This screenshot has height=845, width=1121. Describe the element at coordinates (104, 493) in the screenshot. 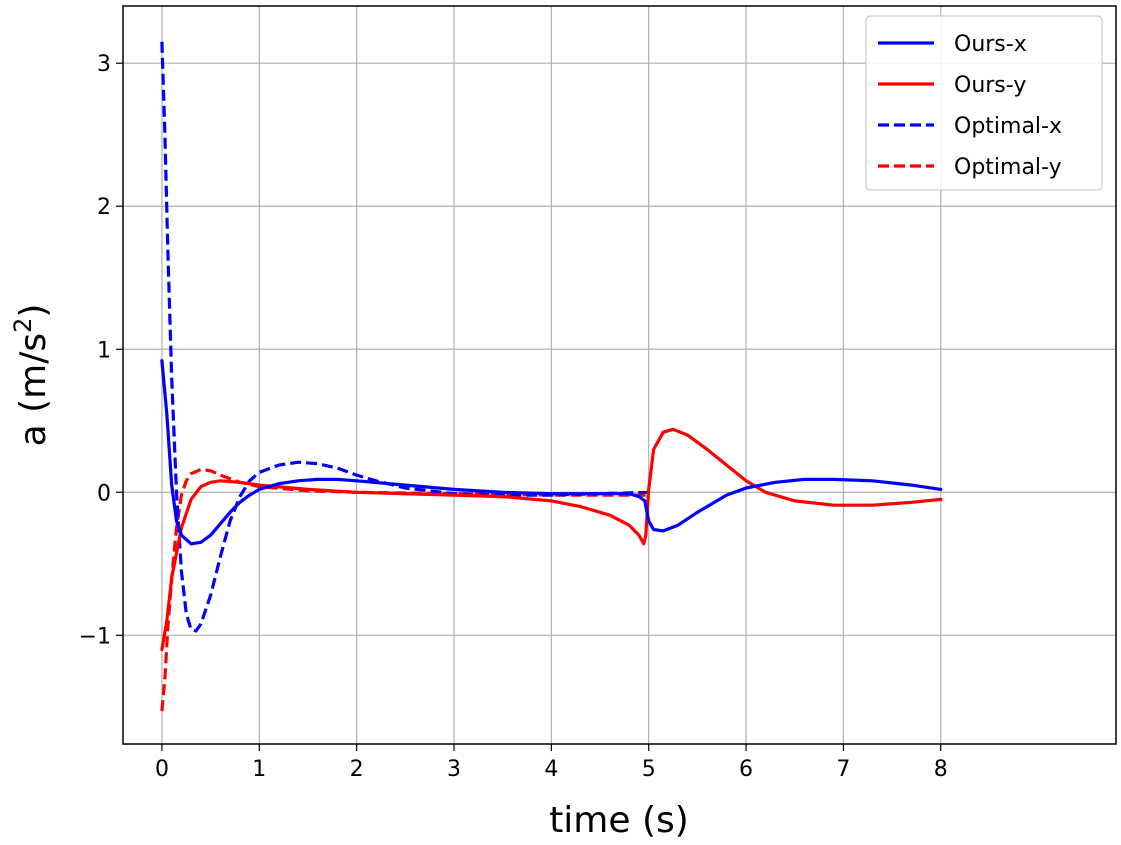

I see `y-tick-label: 0` at that location.